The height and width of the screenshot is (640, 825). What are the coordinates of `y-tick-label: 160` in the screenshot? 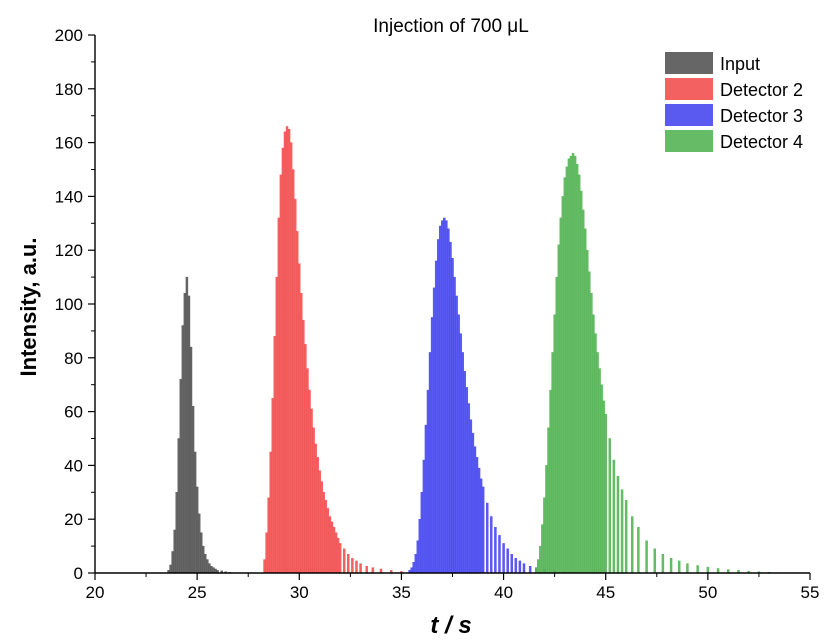 It's located at (69, 143).